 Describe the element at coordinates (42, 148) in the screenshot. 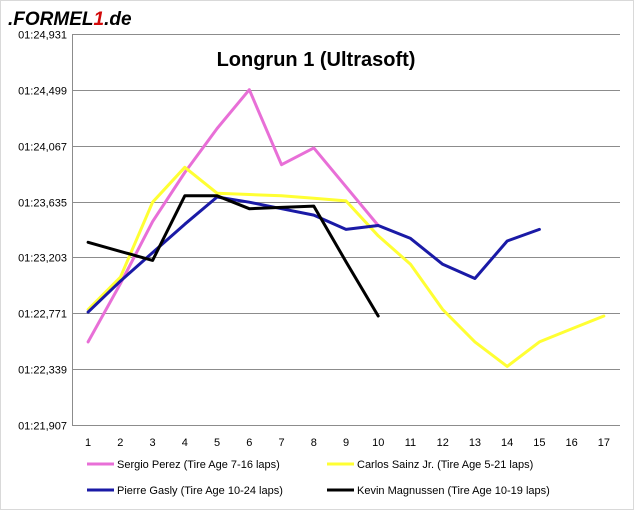

I see `y-tick-label: 01:24,067` at that location.